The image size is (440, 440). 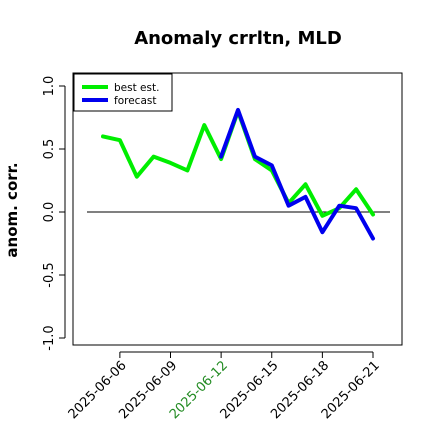 What do you see at coordinates (238, 38) in the screenshot?
I see `chart-title: Anomaly crrltn, MLD` at bounding box center [238, 38].